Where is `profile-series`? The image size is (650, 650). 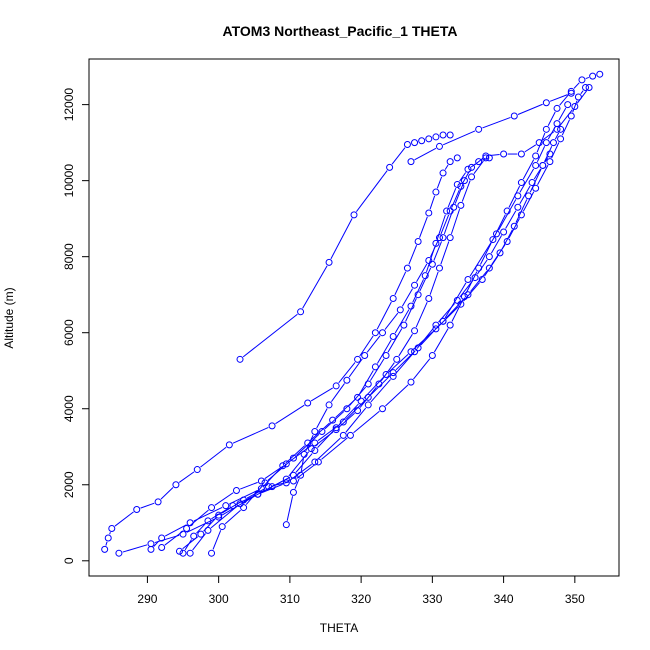
profile-series is located at coordinates (345, 247).